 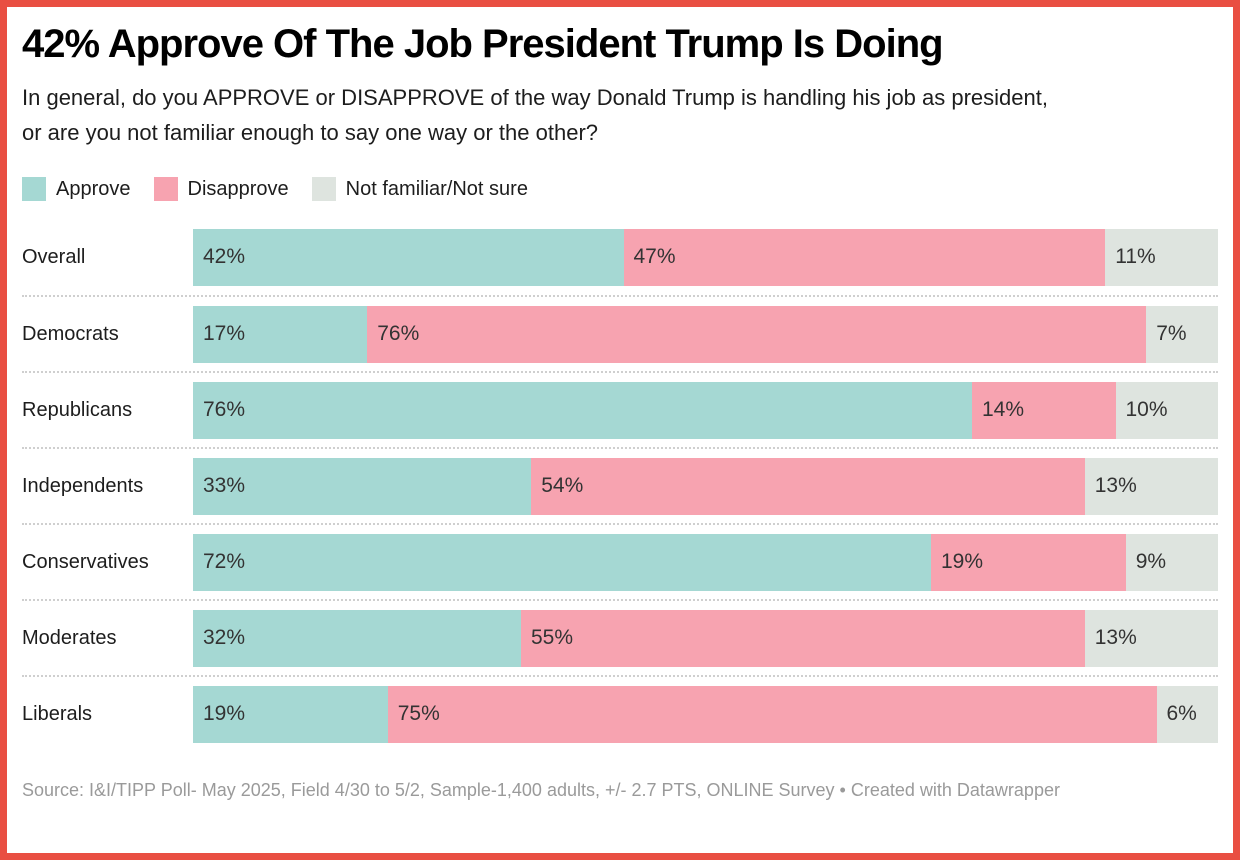 I want to click on category-label: Republicans, so click(x=77, y=409).